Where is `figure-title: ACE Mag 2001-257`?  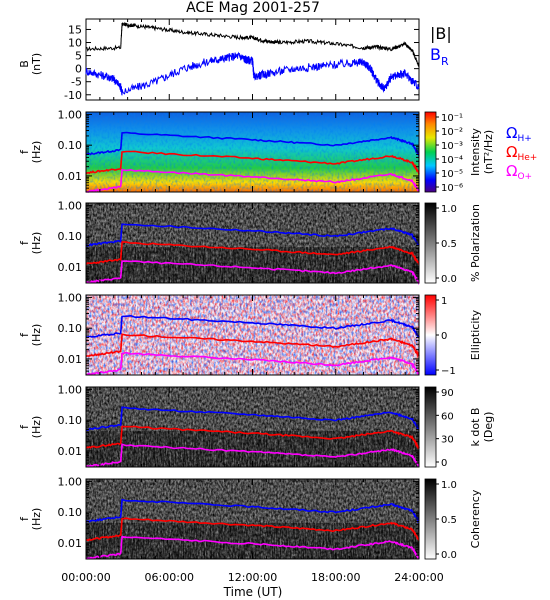 figure-title: ACE Mag 2001-257 is located at coordinates (253, 8).